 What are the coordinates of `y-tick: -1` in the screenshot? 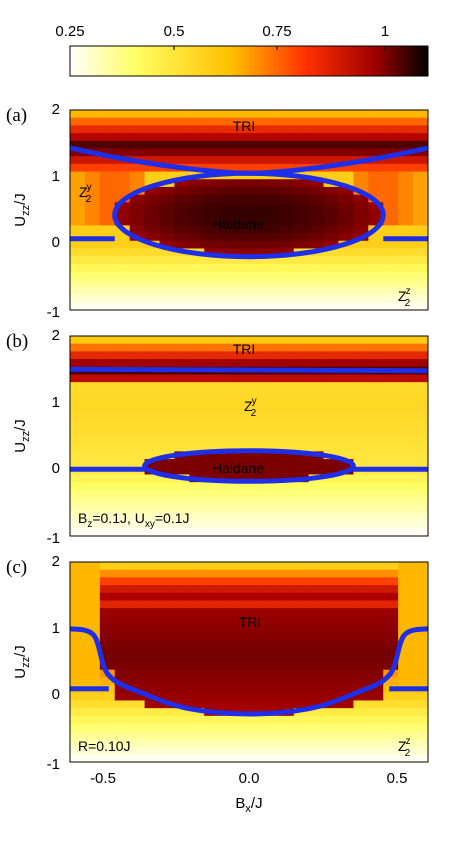 It's located at (53, 312).